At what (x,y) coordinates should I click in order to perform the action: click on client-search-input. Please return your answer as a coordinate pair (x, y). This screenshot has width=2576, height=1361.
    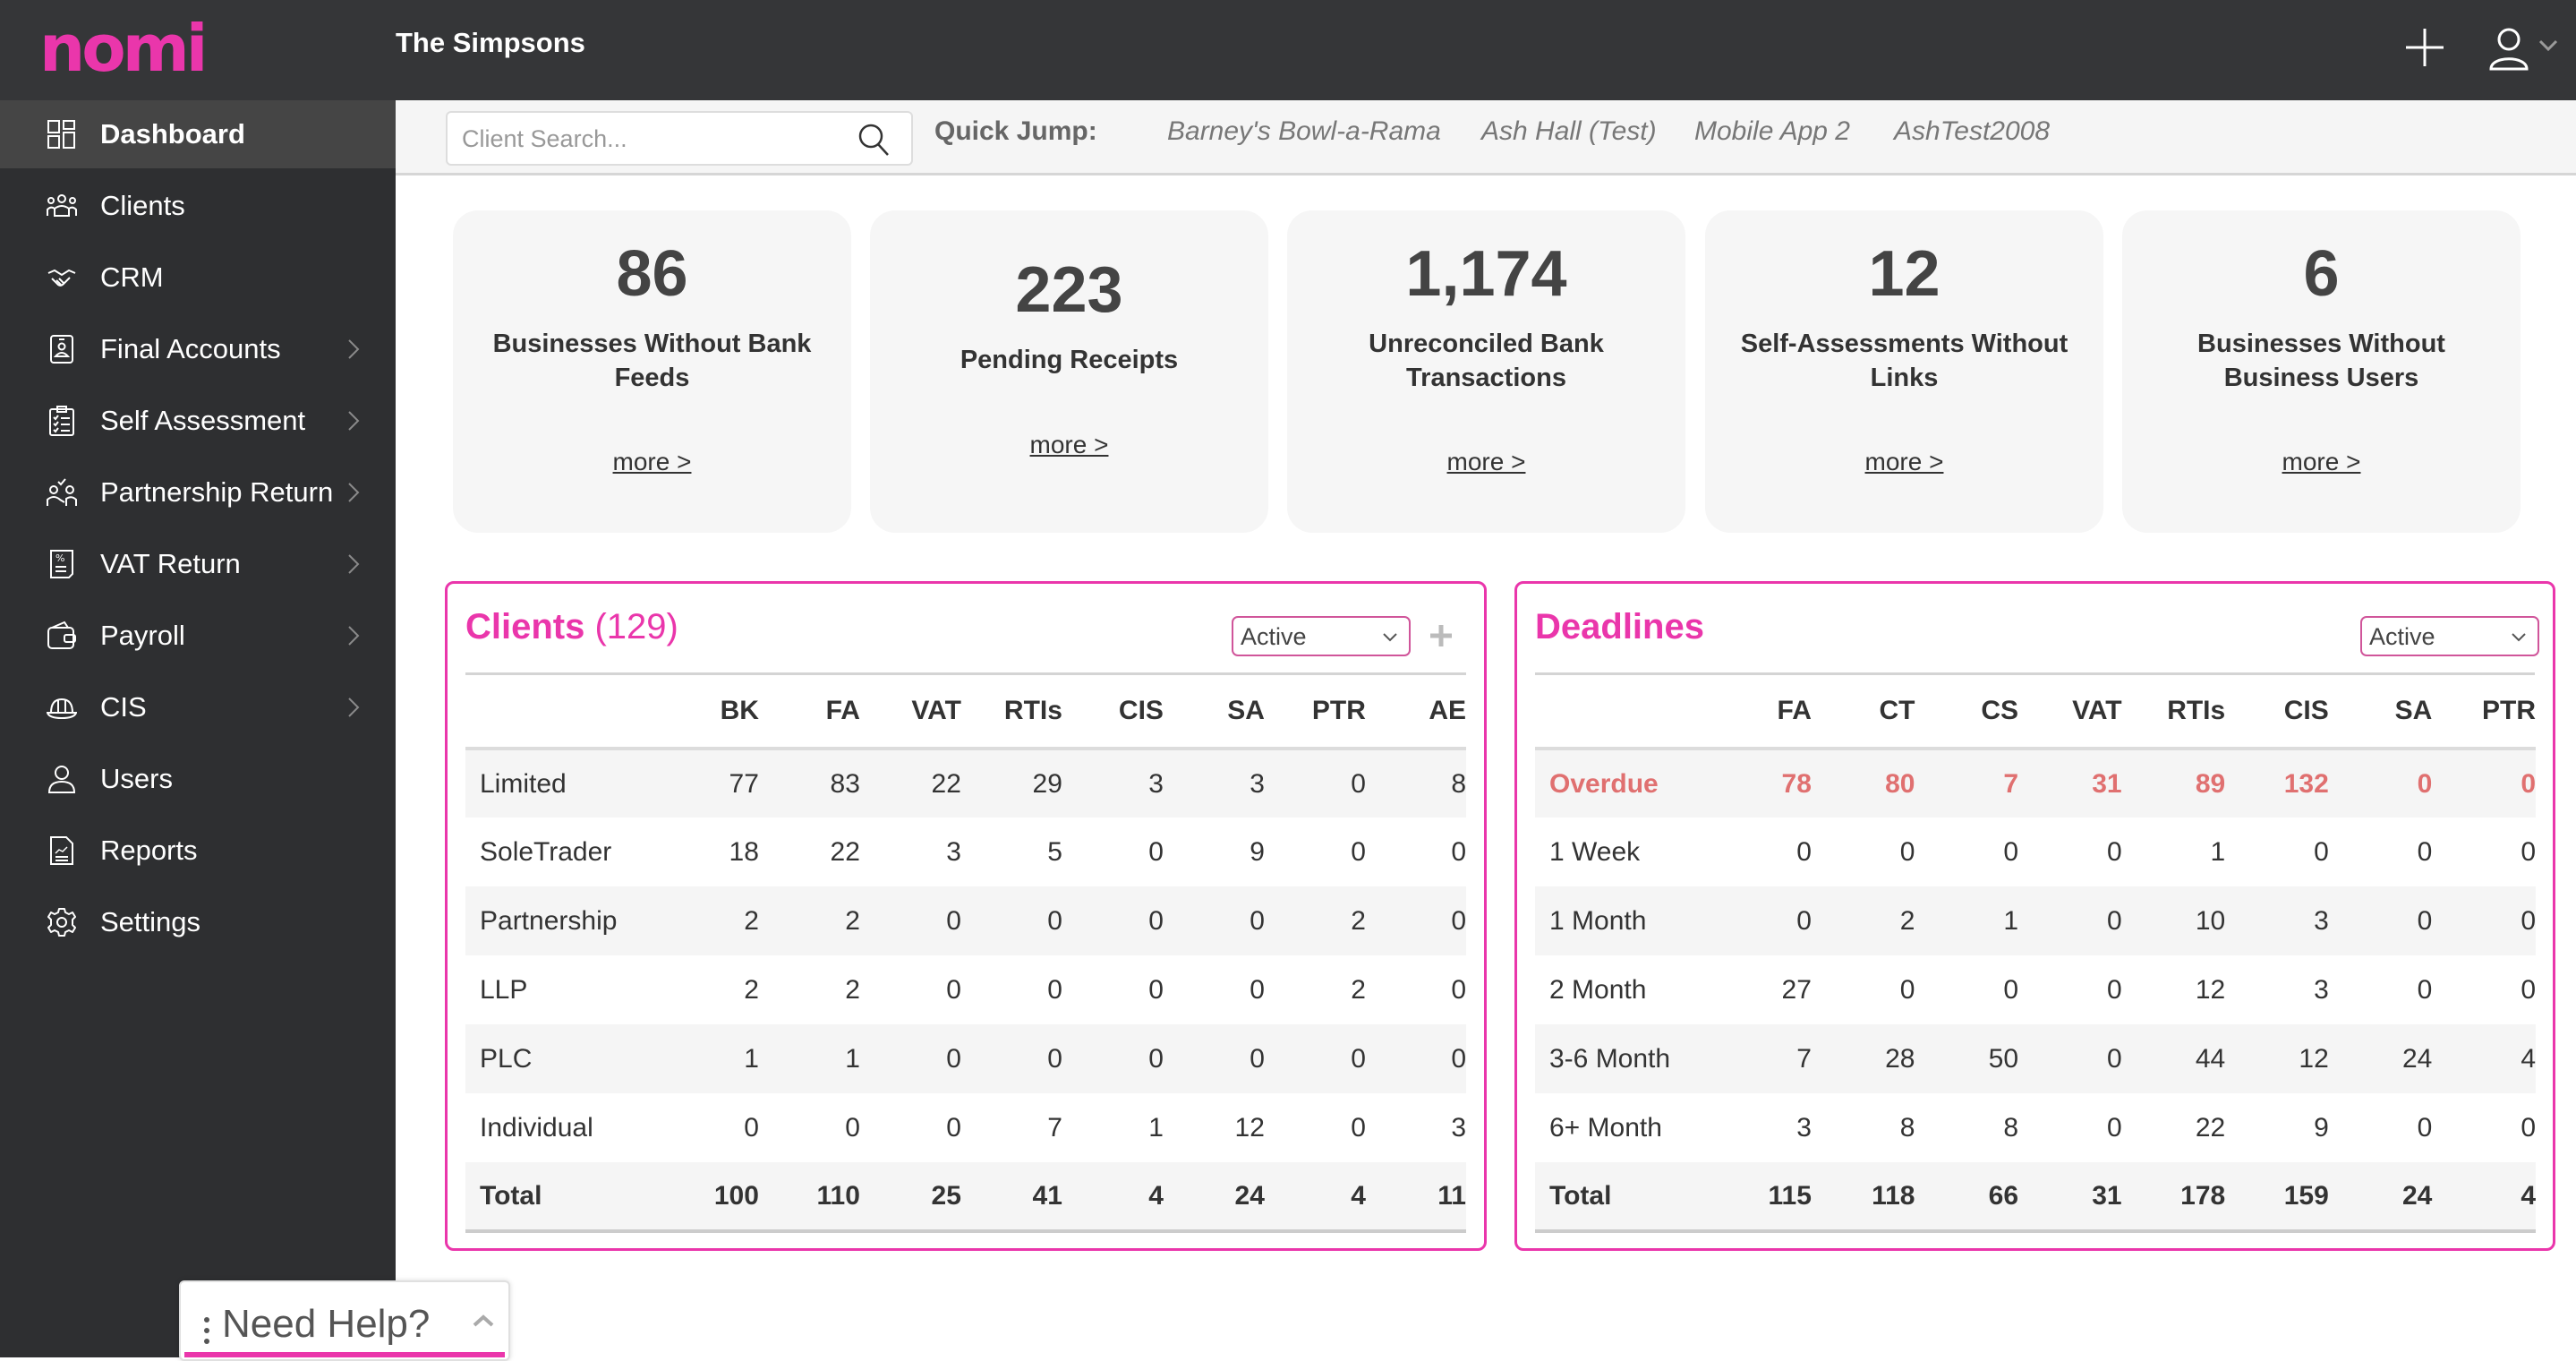
    Looking at the image, I should click on (650, 139).